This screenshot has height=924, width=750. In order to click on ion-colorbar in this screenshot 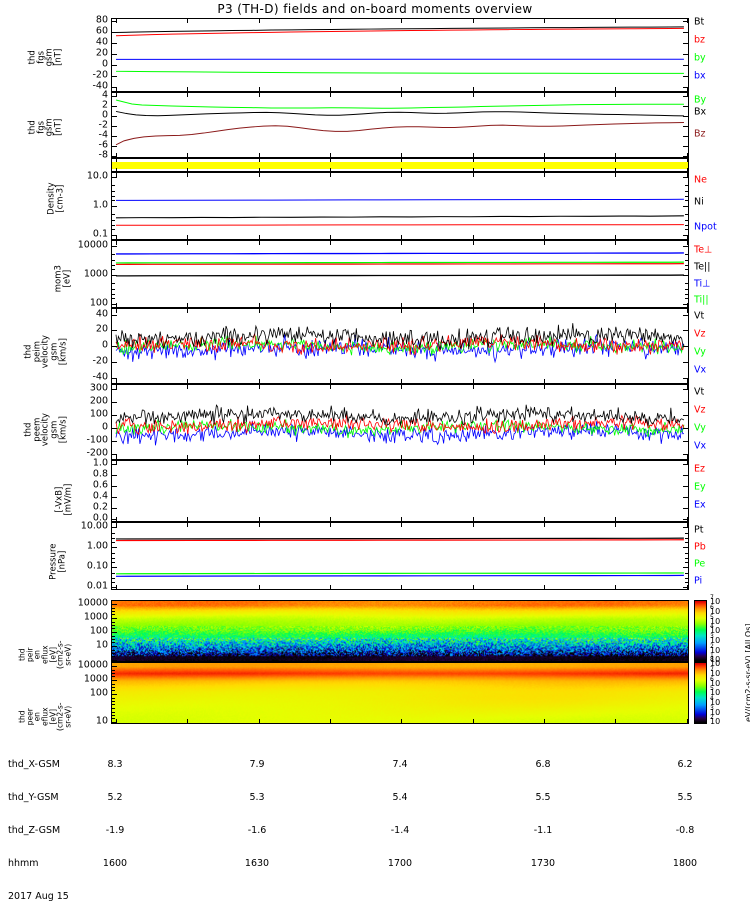, I will do `click(700, 631)`.